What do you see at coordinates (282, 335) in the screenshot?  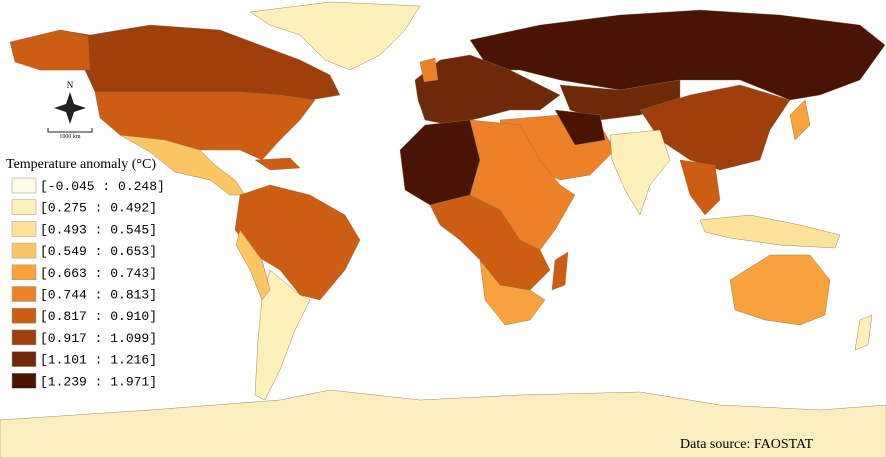 I see `south-america-south` at bounding box center [282, 335].